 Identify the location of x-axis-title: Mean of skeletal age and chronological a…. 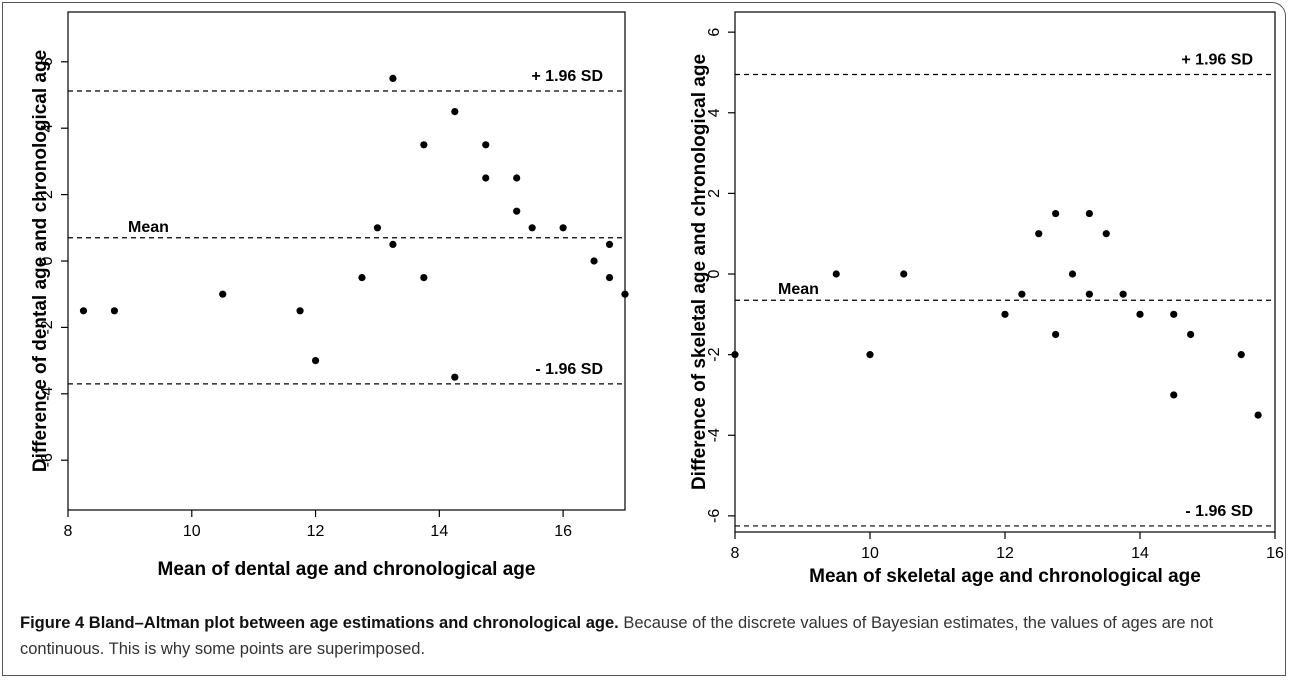
(1005, 576).